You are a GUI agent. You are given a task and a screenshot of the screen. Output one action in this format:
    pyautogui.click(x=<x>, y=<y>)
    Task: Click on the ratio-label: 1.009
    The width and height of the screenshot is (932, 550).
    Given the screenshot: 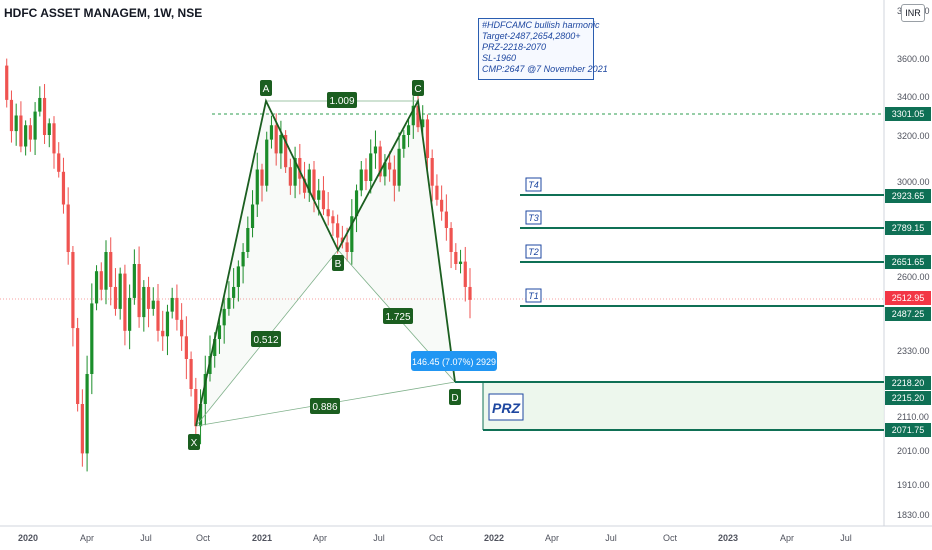 What is the action you would take?
    pyautogui.click(x=341, y=101)
    